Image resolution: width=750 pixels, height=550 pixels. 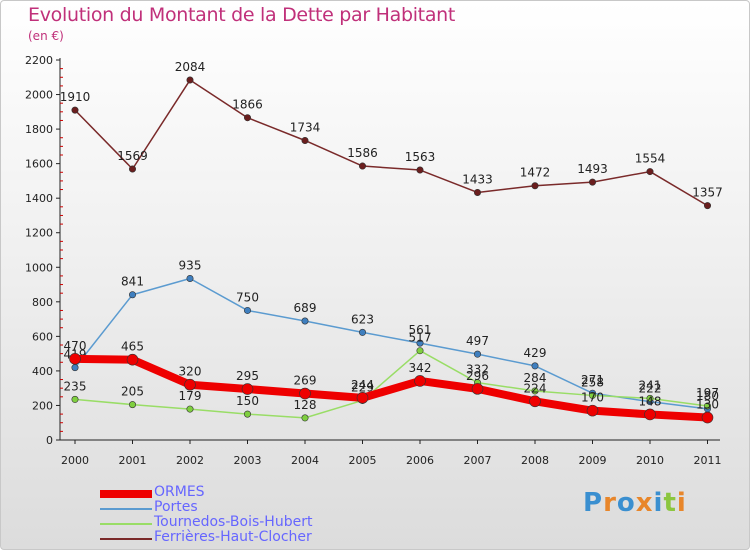 I want to click on data-label-tournedos-bois-hubert: 205, so click(x=132, y=392).